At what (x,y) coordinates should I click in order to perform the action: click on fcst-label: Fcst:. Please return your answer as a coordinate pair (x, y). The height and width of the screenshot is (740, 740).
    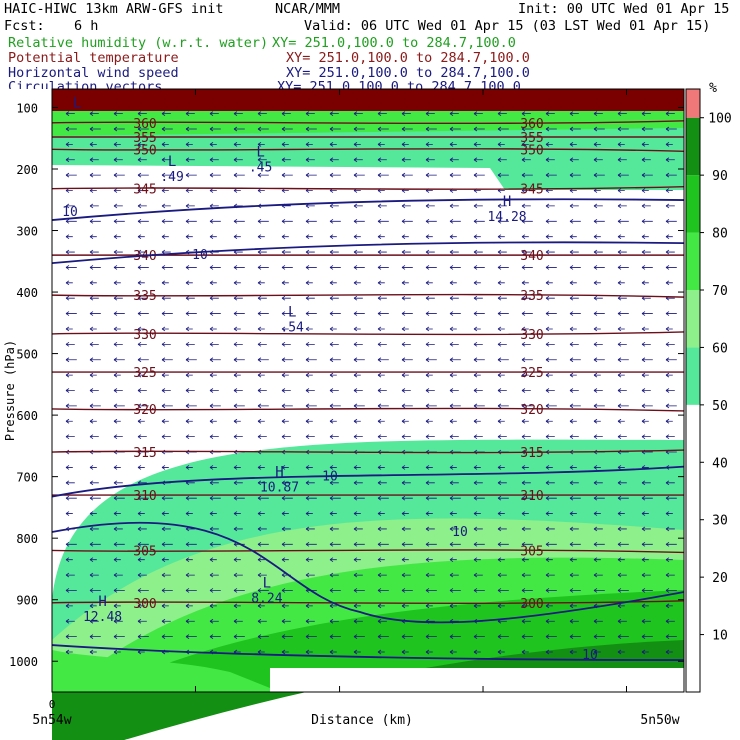
    Looking at the image, I should click on (24, 26).